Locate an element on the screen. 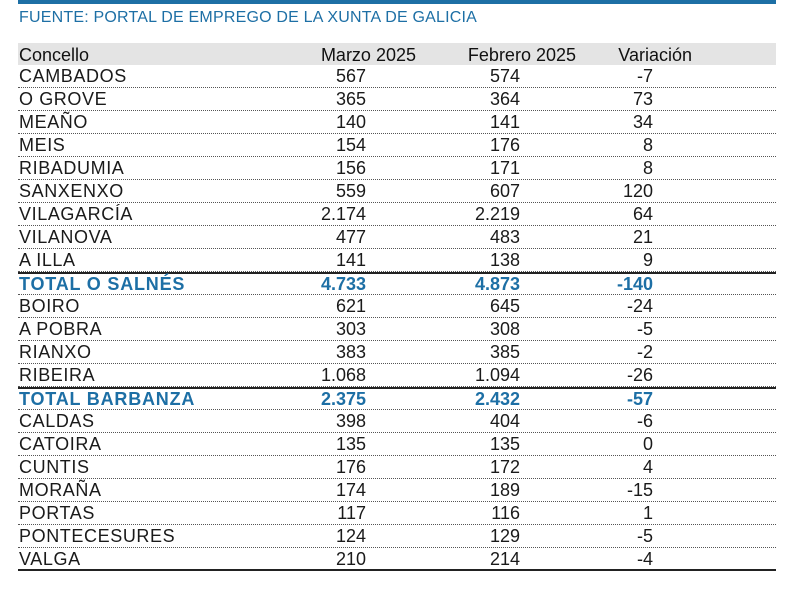  table-row: MEAÑO 140 141 34 is located at coordinates (397, 122).